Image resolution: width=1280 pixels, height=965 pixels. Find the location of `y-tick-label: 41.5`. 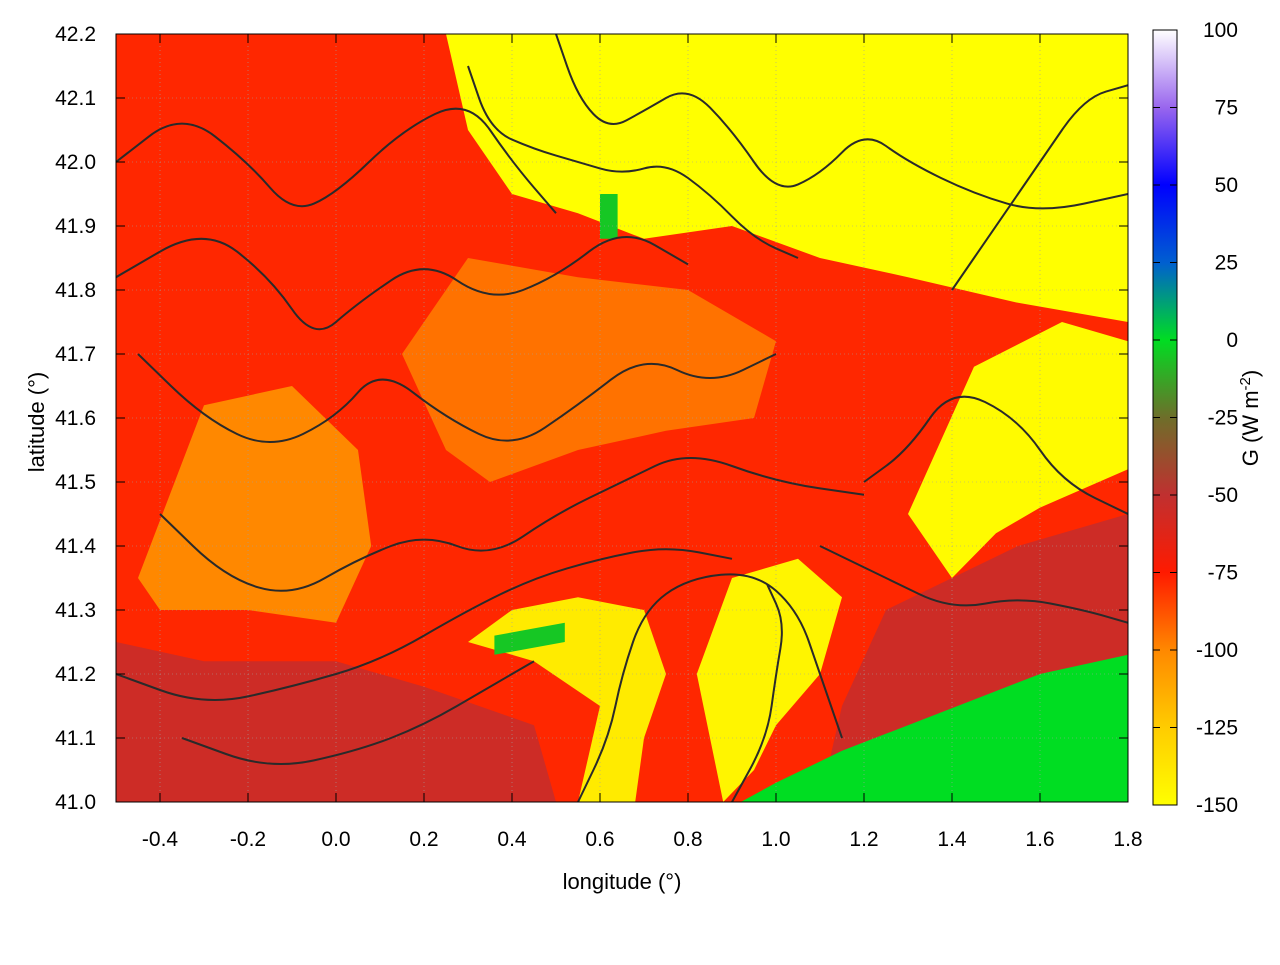

y-tick-label: 41.5 is located at coordinates (75, 482).